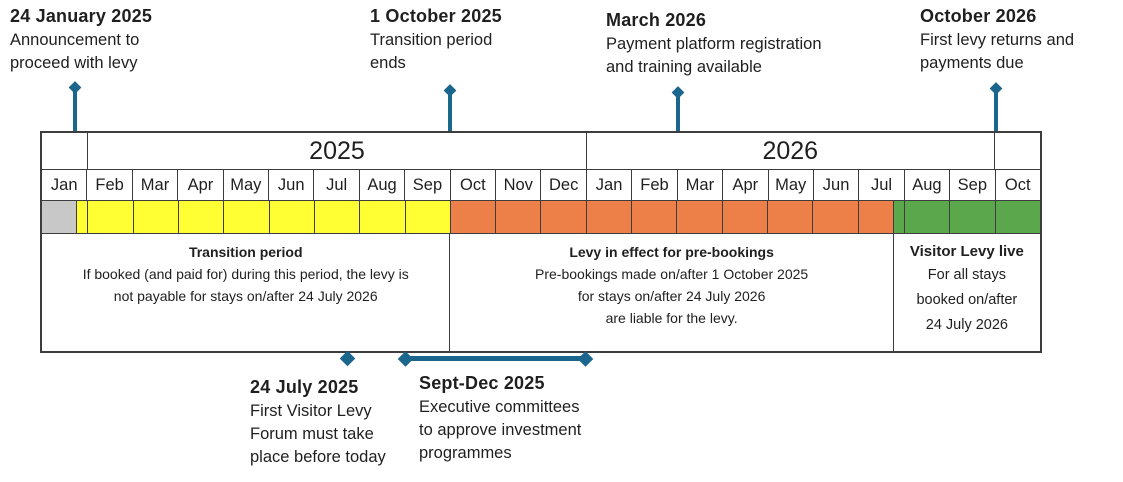 Image resolution: width=1123 pixels, height=482 pixels. I want to click on year-row: 2025 2026, so click(541, 151).